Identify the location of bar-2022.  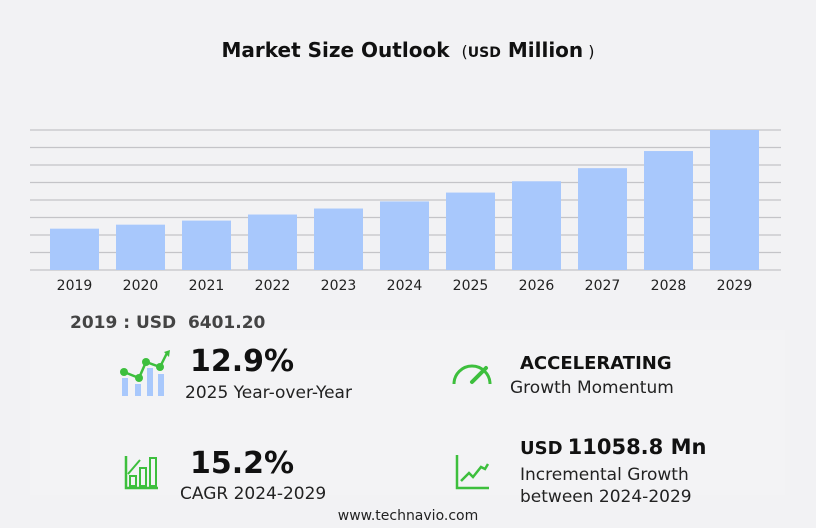
(272, 242).